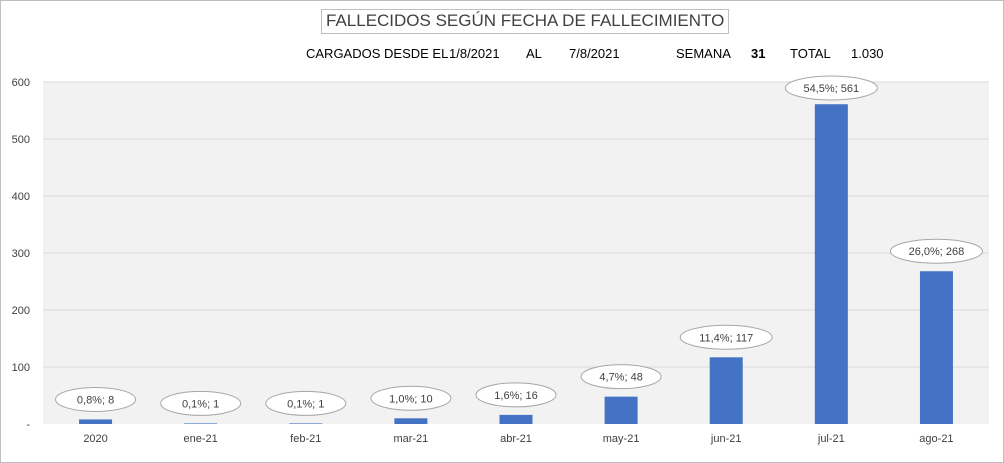 The height and width of the screenshot is (463, 1004). Describe the element at coordinates (21, 140) in the screenshot. I see `y-tick-label: 500` at that location.